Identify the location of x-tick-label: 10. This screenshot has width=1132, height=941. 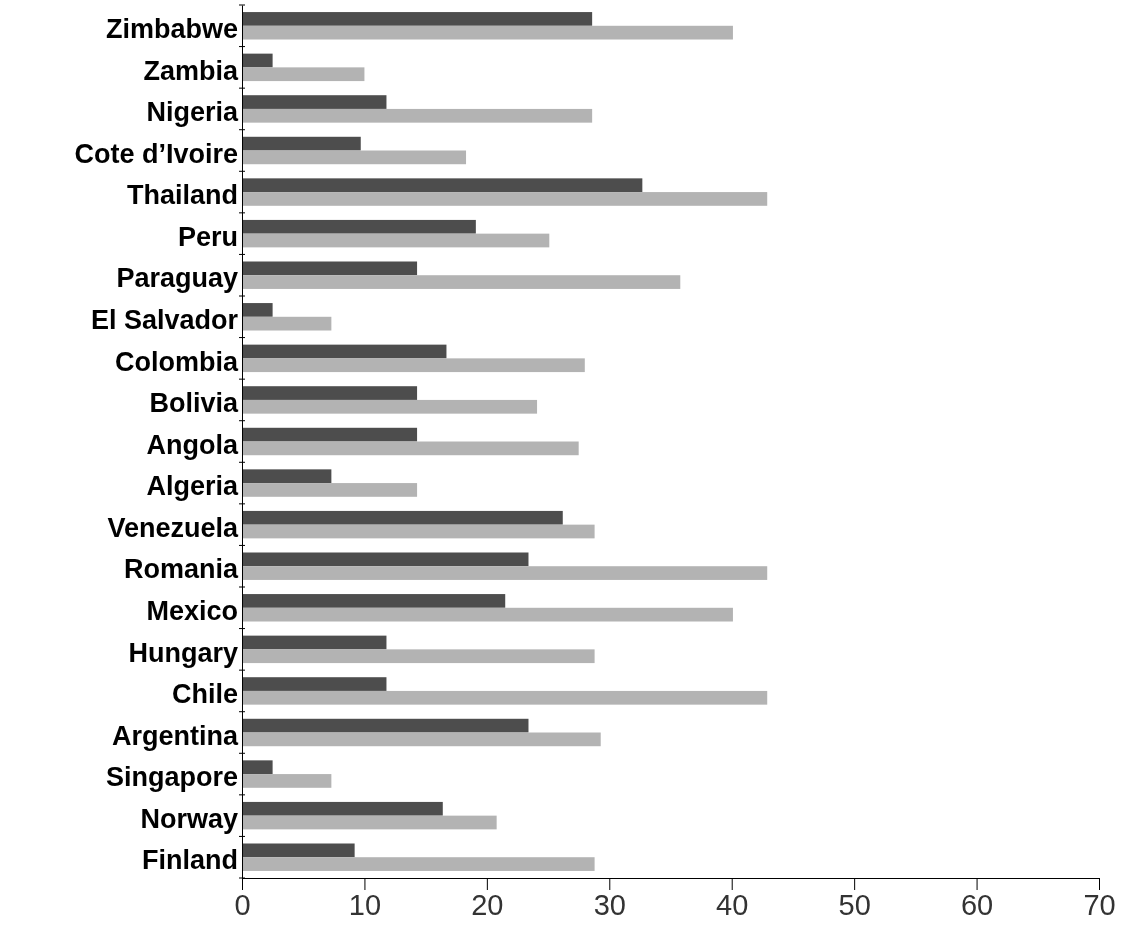
(365, 904).